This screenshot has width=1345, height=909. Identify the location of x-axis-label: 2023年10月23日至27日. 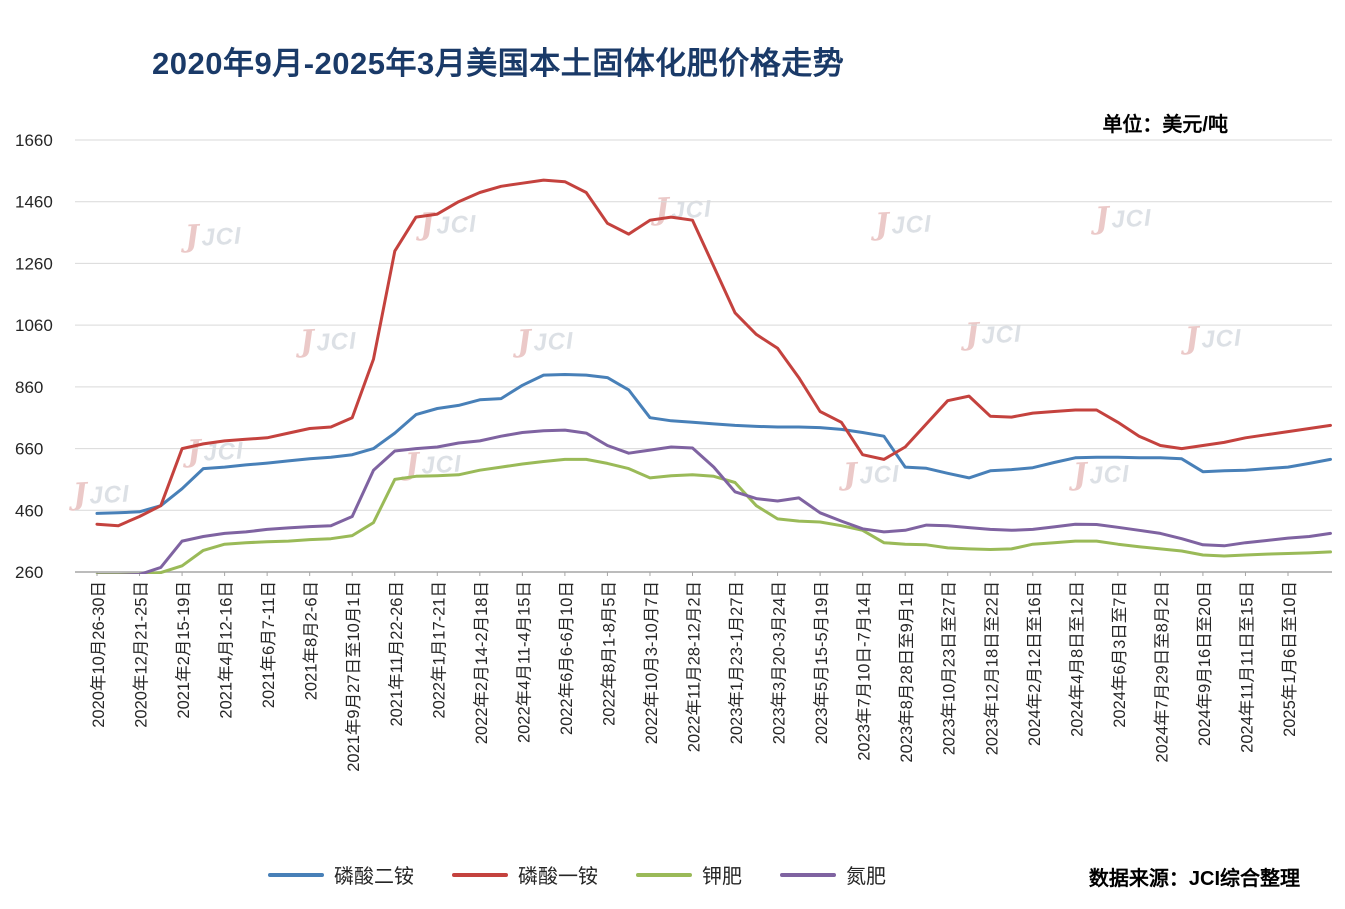
(949, 668).